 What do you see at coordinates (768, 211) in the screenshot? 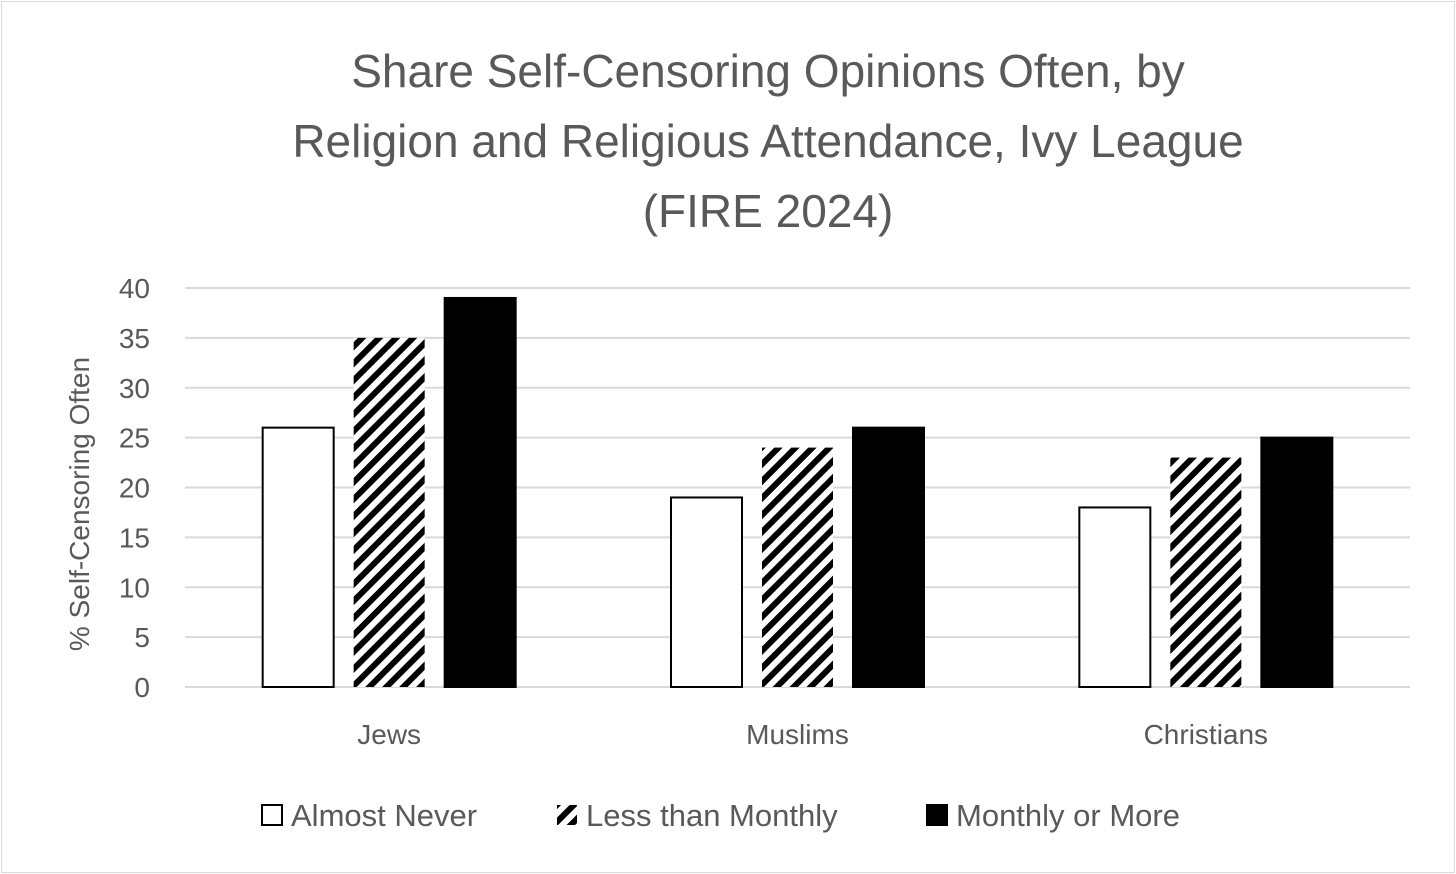
I see `chart-title-line: (FIRE 2024)` at bounding box center [768, 211].